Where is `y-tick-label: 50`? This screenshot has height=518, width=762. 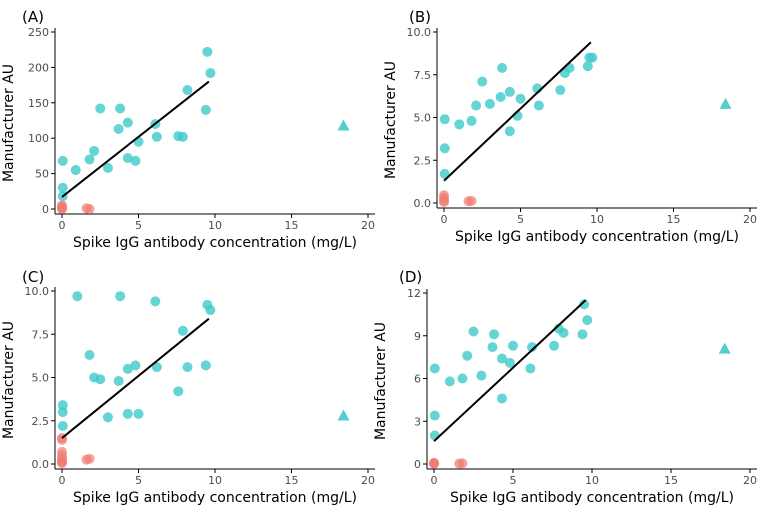
y-tick-label: 50 is located at coordinates (42, 174).